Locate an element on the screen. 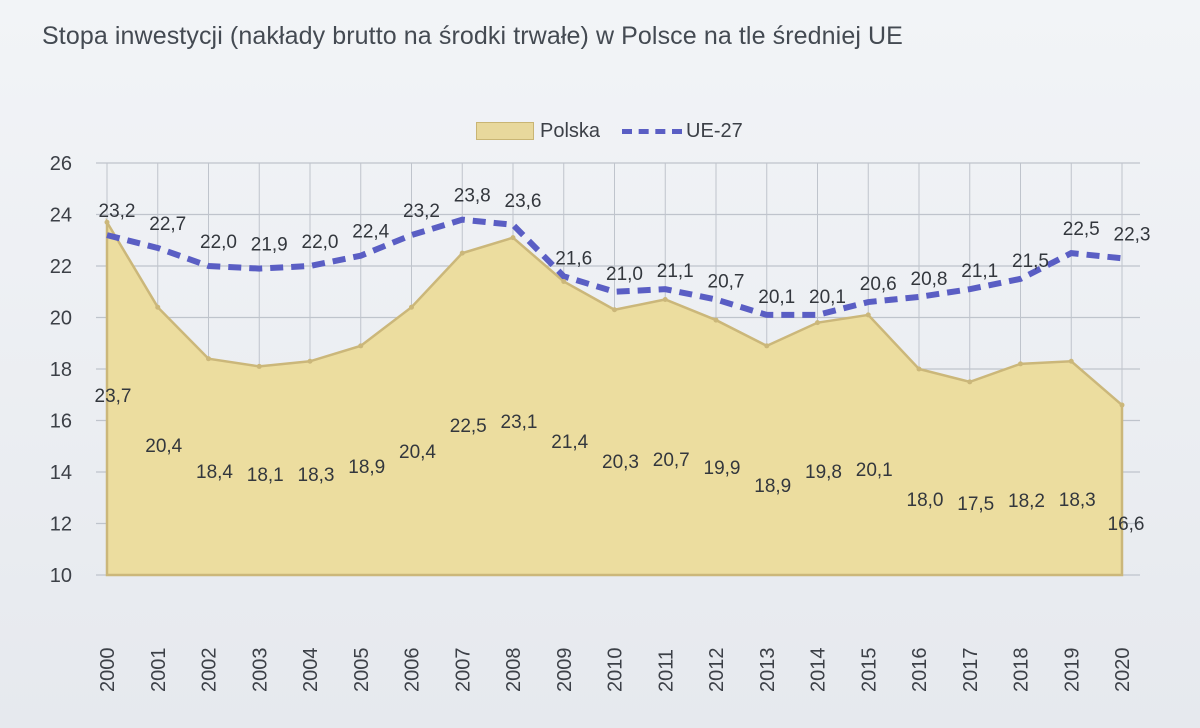 The width and height of the screenshot is (1200, 728). legend-label-ue27: UE-27 is located at coordinates (714, 130).